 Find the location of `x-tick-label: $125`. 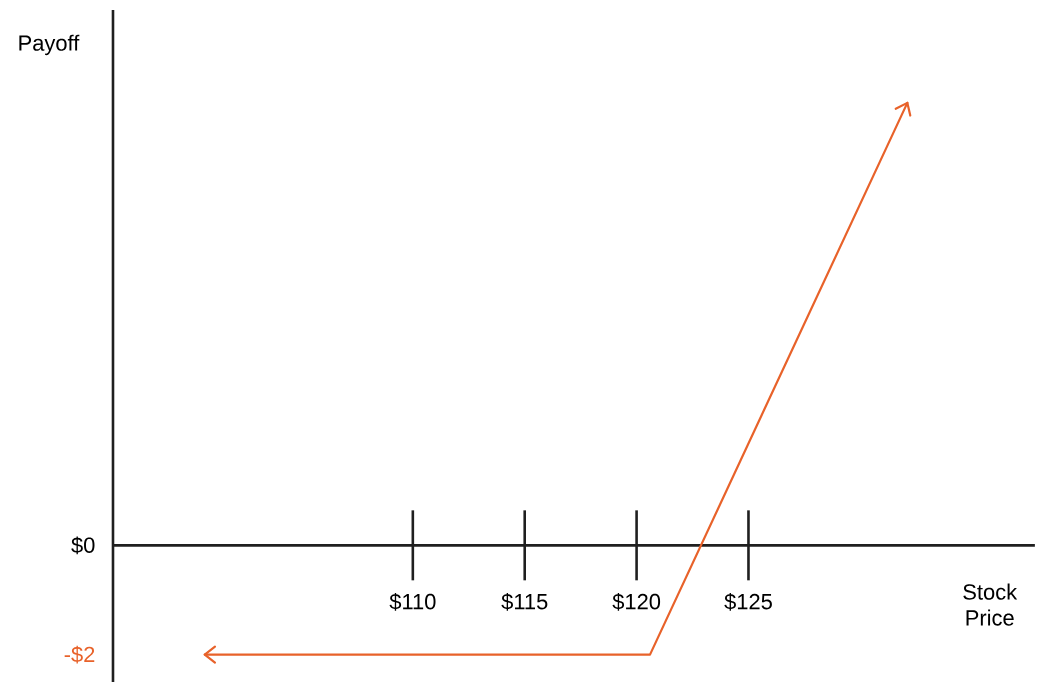

x-tick-label: $125 is located at coordinates (748, 601).